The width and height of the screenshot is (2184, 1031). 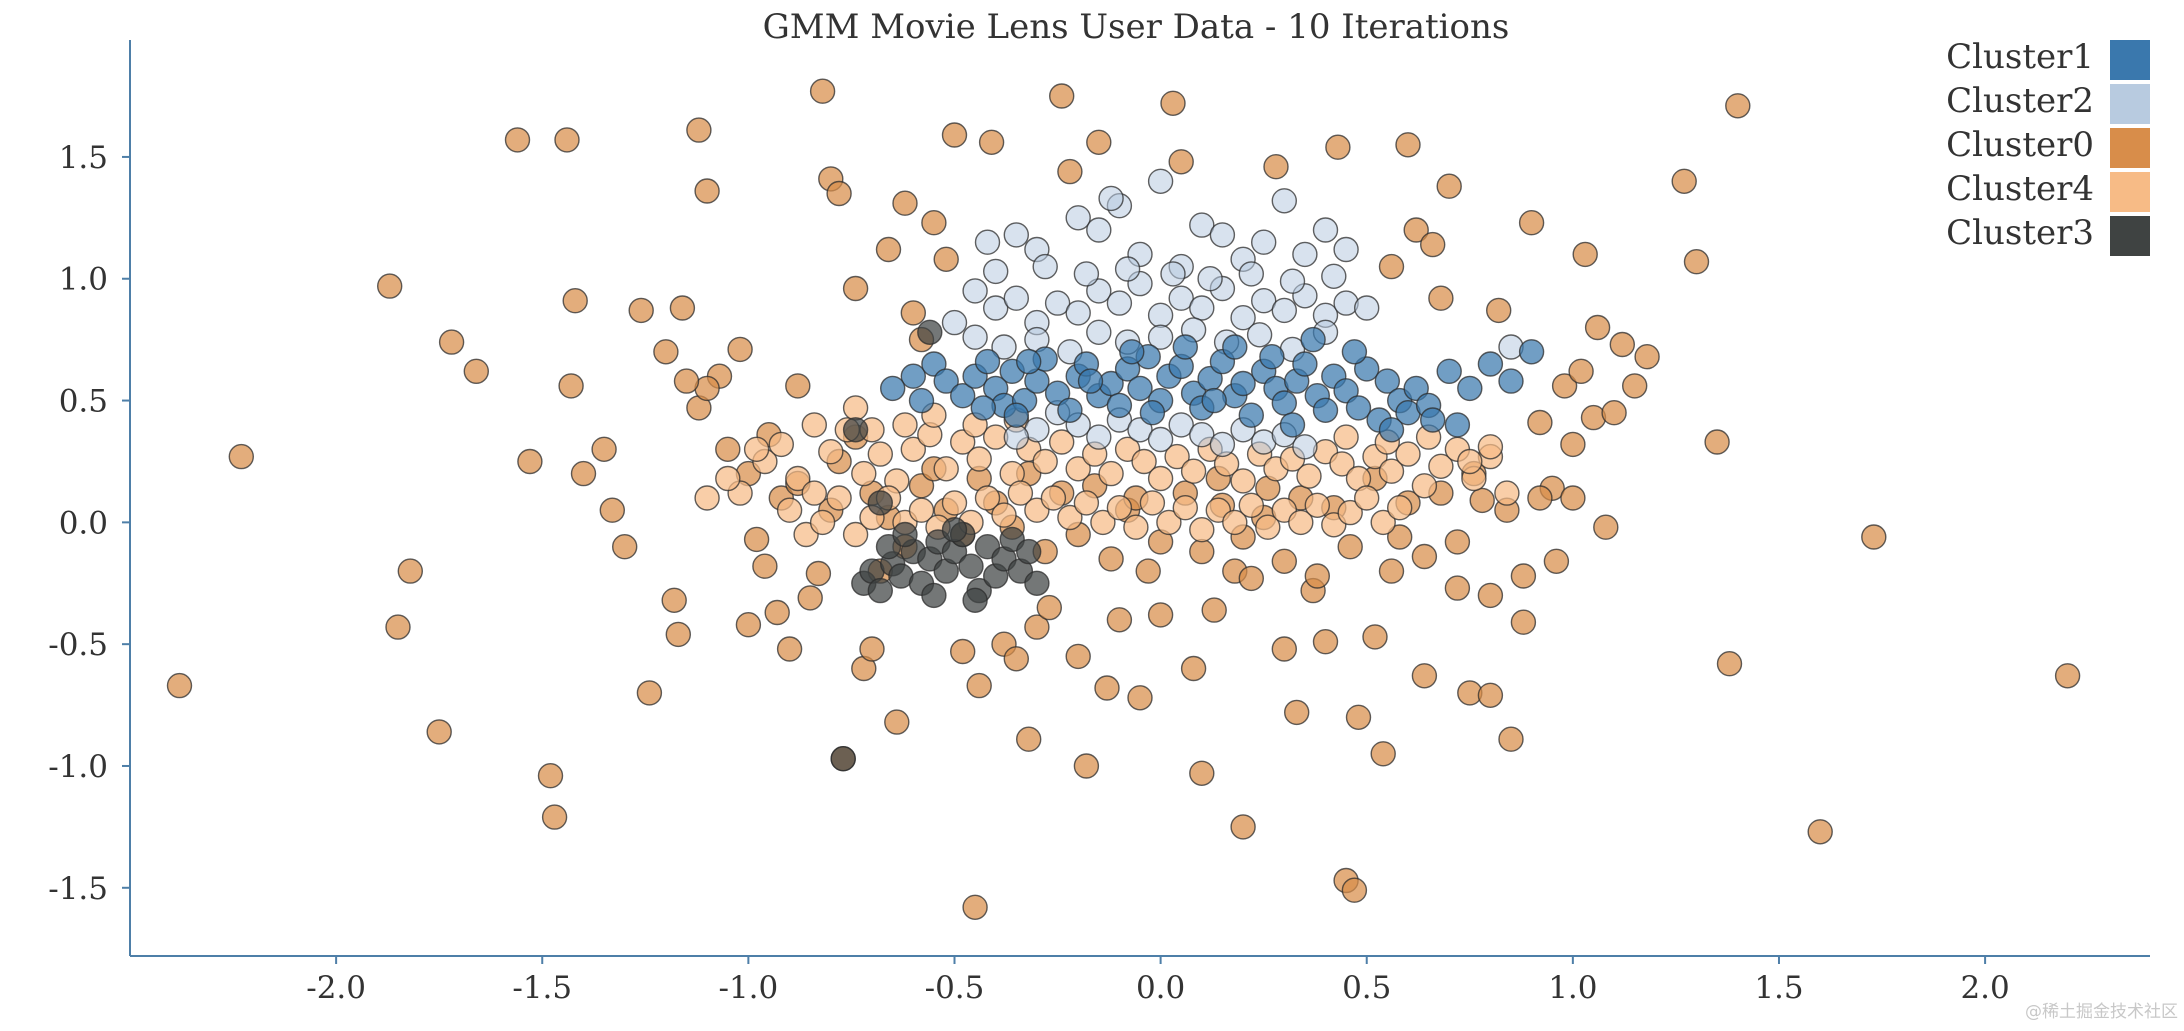 I want to click on series-cluster2, so click(x=1232, y=314).